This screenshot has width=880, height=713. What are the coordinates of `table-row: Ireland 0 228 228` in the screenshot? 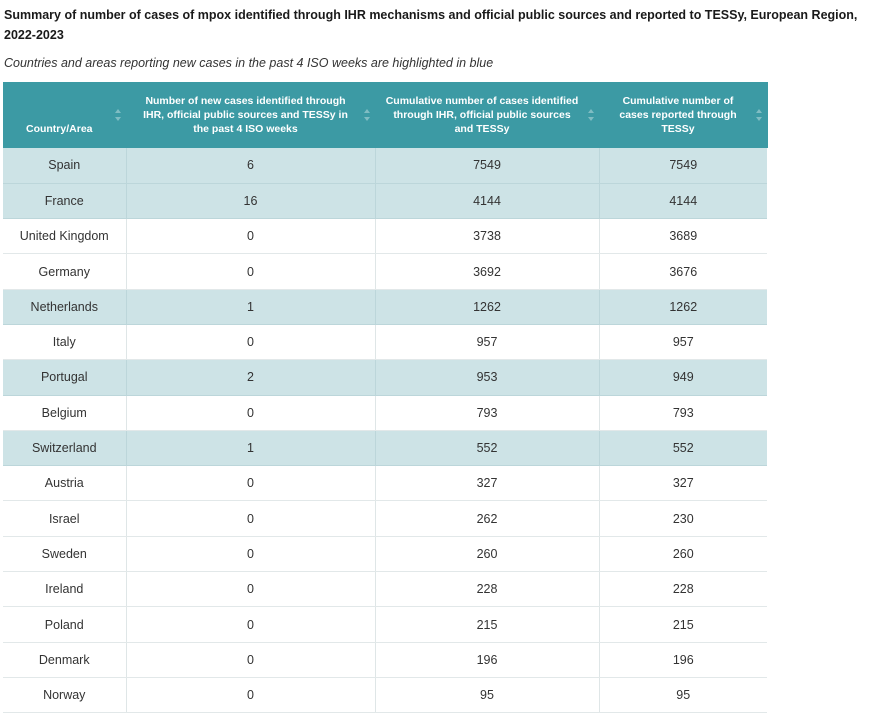 It's located at (385, 589).